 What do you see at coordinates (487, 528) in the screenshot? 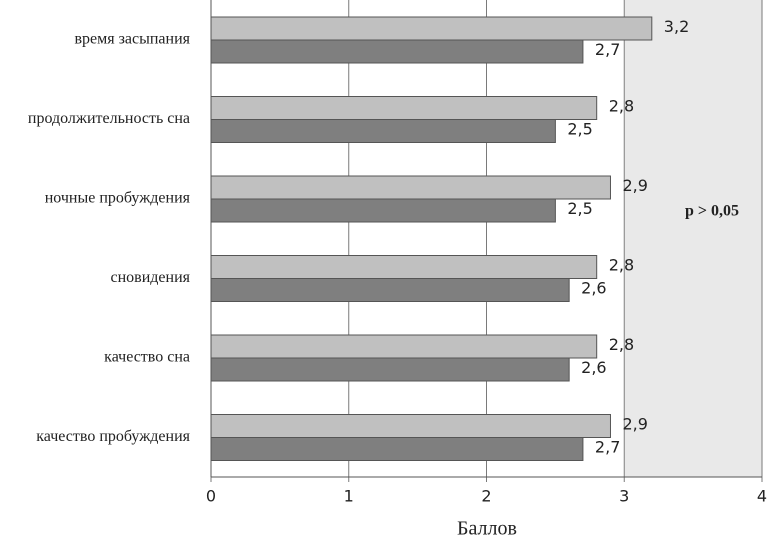
I see `x-axis-label: Баллов` at bounding box center [487, 528].